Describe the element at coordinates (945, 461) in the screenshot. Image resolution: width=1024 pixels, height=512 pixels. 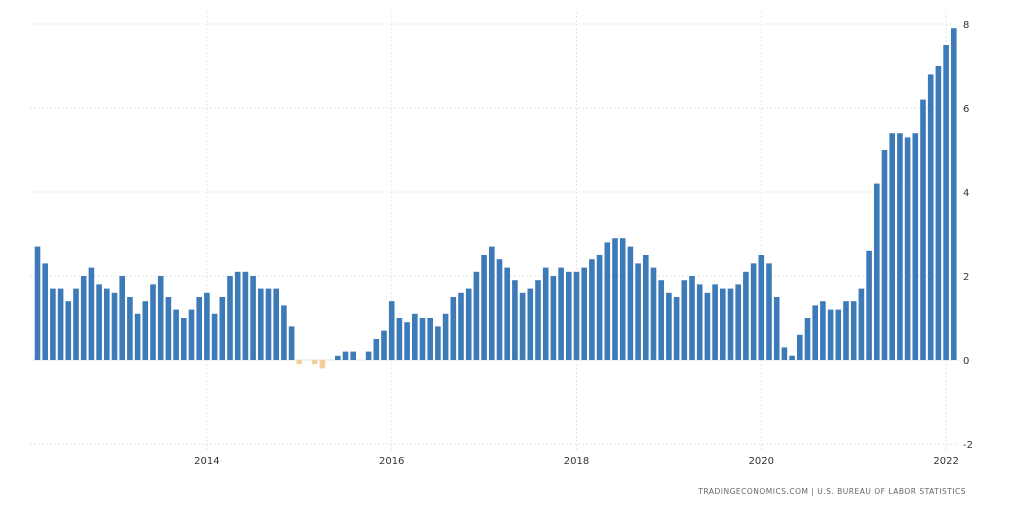
I see `x-tick-label: 2022` at that location.